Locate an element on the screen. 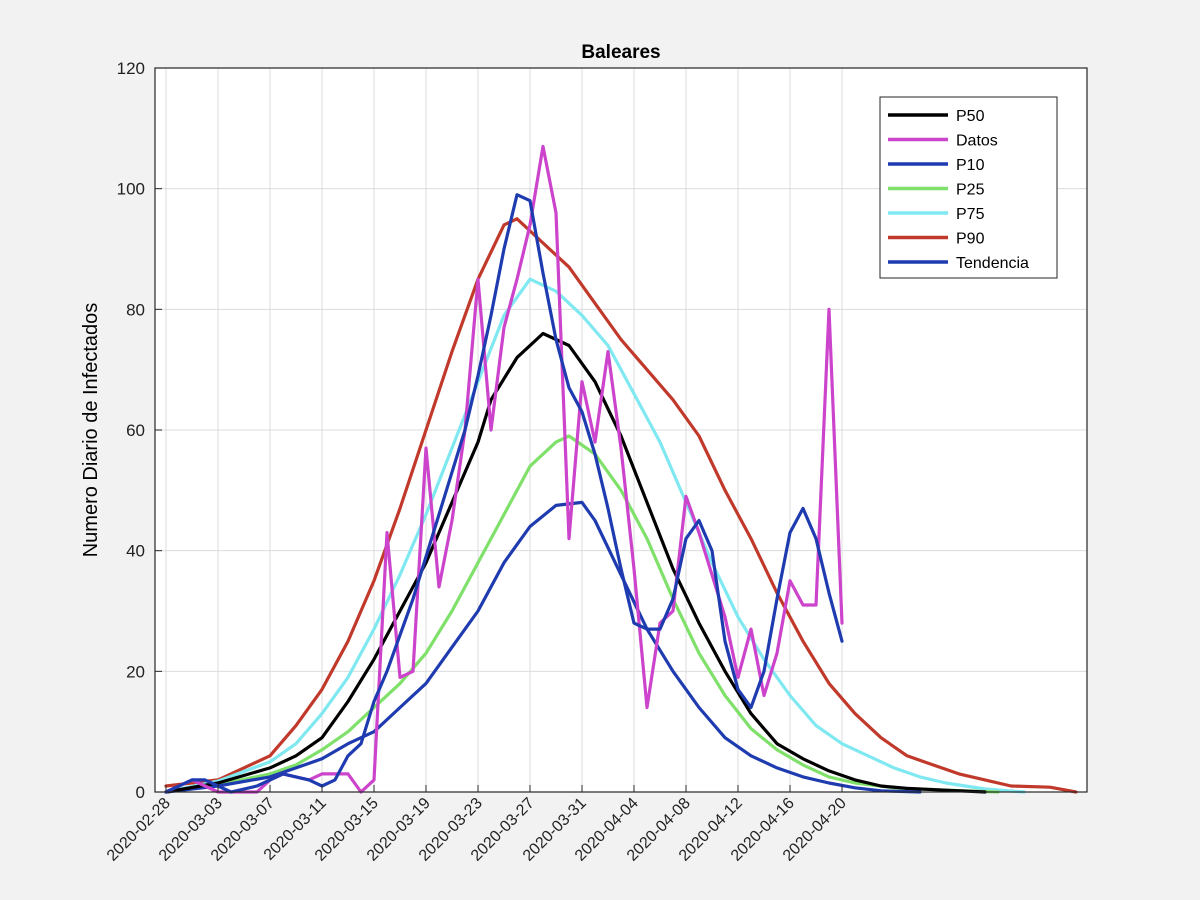  y-tick-label: 120 is located at coordinates (131, 68).